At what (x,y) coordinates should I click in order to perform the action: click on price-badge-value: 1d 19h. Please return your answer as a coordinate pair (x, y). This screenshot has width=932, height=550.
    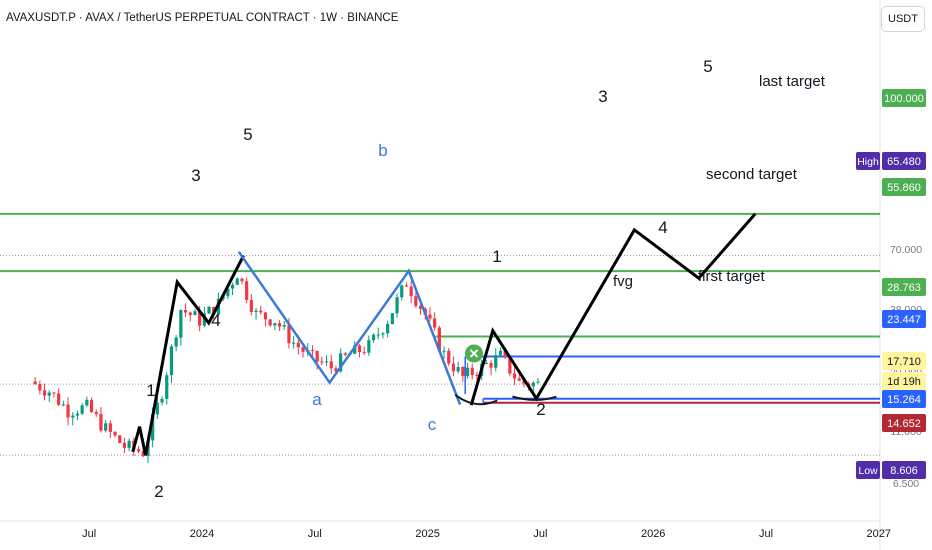
    Looking at the image, I should click on (904, 382).